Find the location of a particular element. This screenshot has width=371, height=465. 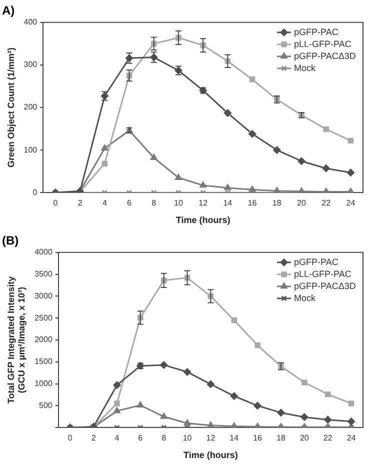

y-tick-label: 200 is located at coordinates (31, 107).